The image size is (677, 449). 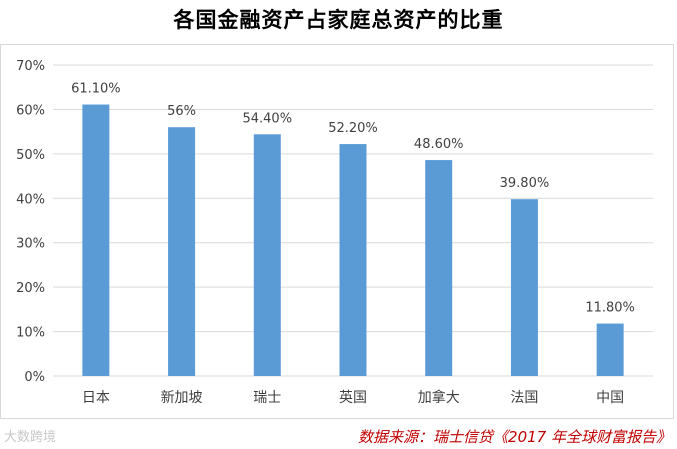 What do you see at coordinates (525, 183) in the screenshot?
I see `data-label: 39.80%` at bounding box center [525, 183].